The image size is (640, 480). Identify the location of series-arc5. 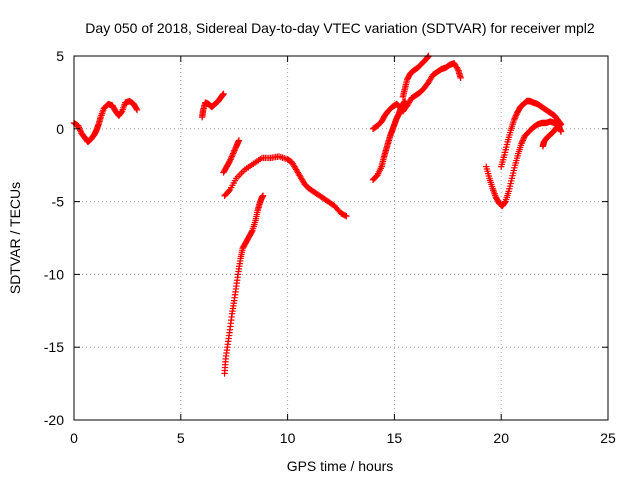
(244, 284).